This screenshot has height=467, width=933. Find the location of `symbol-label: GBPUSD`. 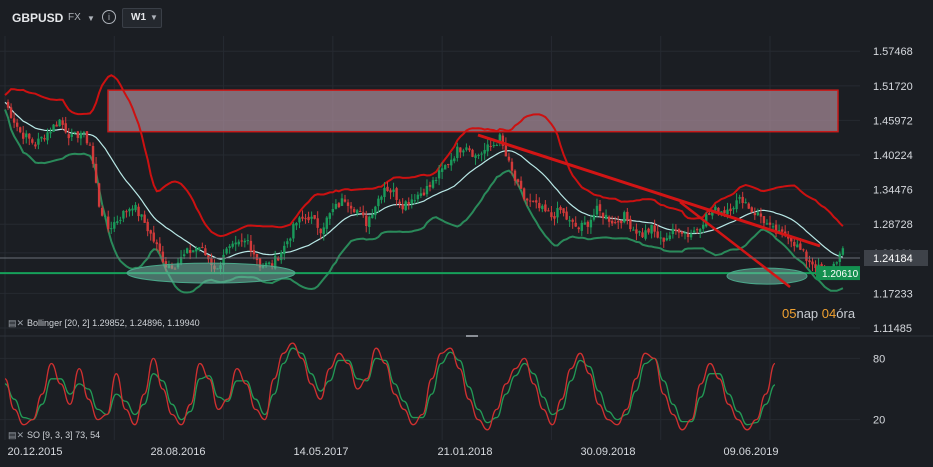

symbol-label: GBPUSD is located at coordinates (38, 18).